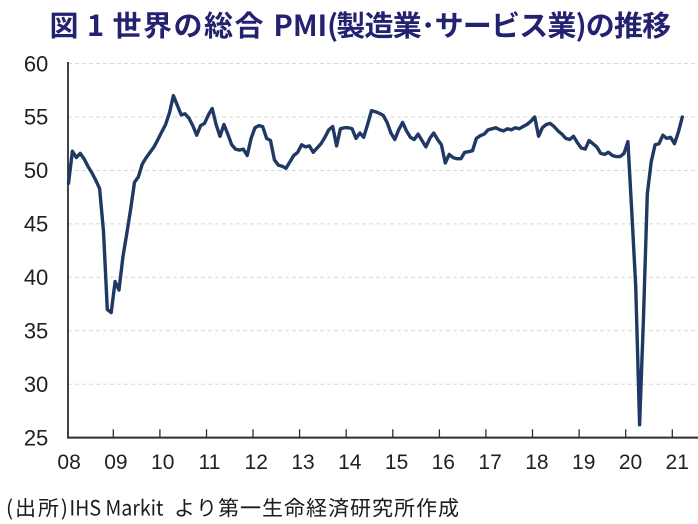  What do you see at coordinates (36, 170) in the screenshot?
I see `svg-text: 50` at bounding box center [36, 170].